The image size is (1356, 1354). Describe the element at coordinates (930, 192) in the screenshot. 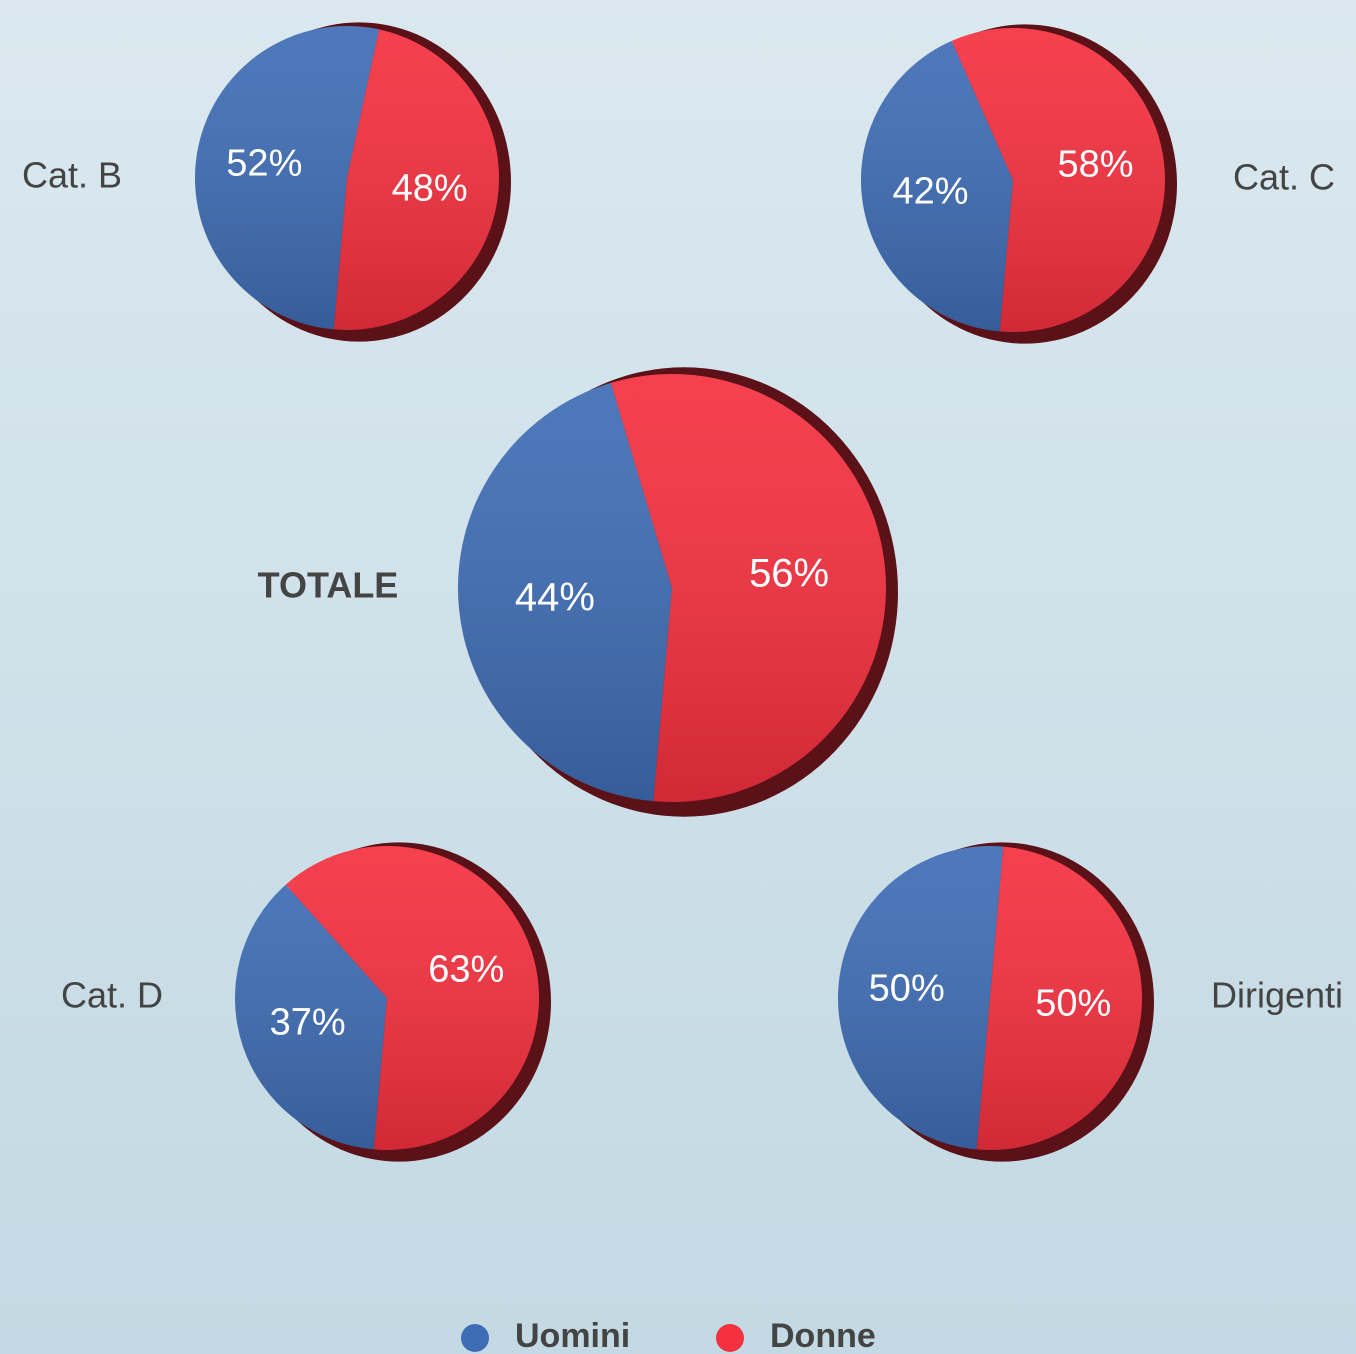

I see `data-label: 42%` at that location.